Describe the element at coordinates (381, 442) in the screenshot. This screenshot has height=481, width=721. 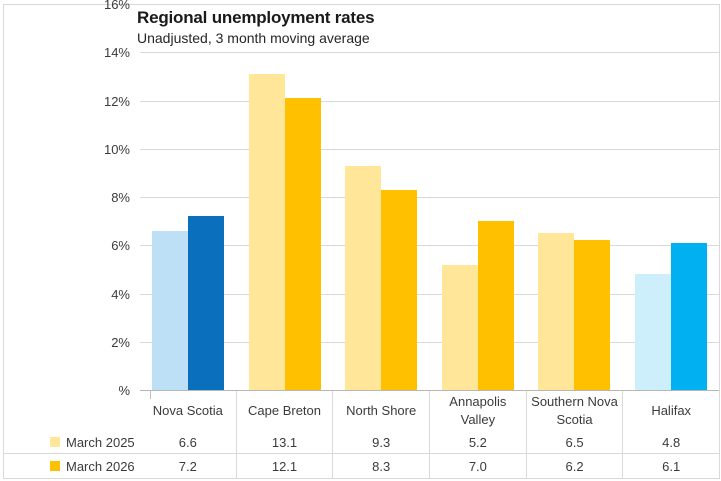
I see `value-cell: 9.3` at that location.